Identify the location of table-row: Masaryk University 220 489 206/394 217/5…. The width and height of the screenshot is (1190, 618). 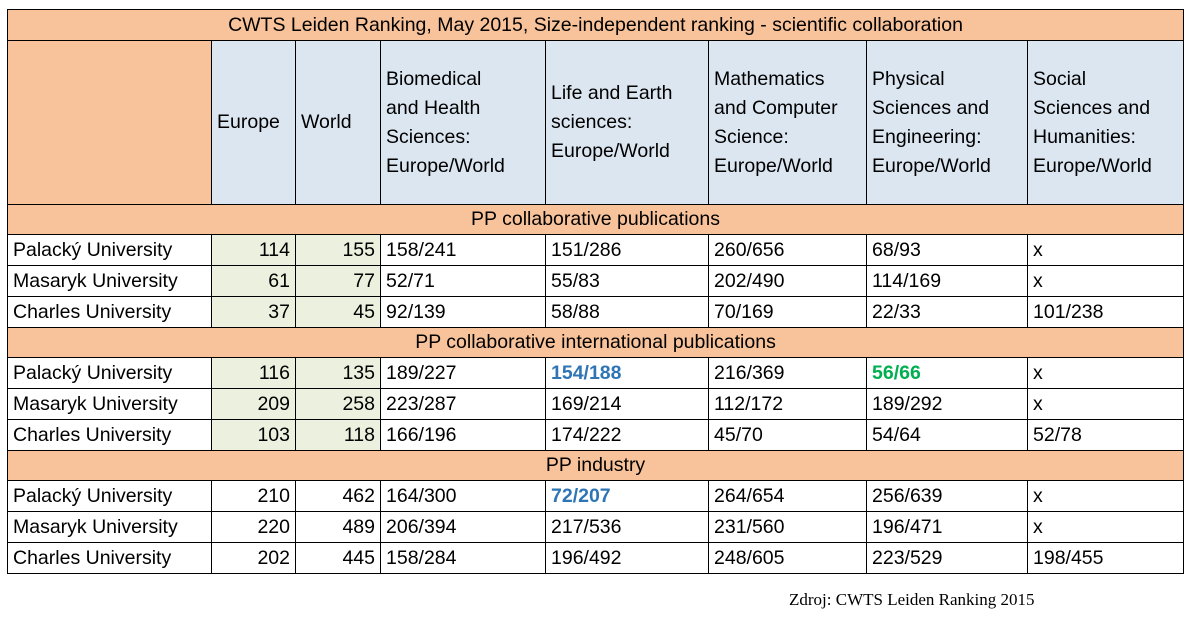
(596, 527).